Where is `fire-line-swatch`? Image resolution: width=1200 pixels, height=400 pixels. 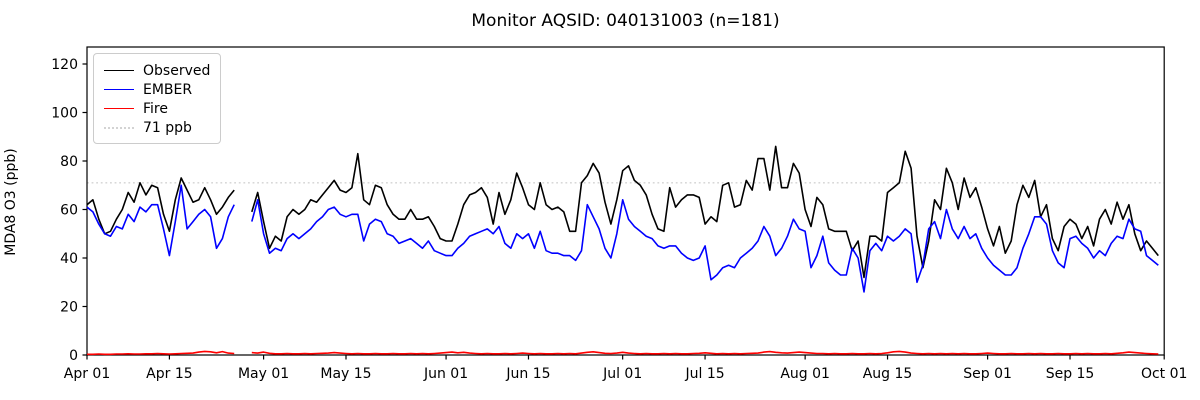
fire-line-swatch is located at coordinates (119, 108).